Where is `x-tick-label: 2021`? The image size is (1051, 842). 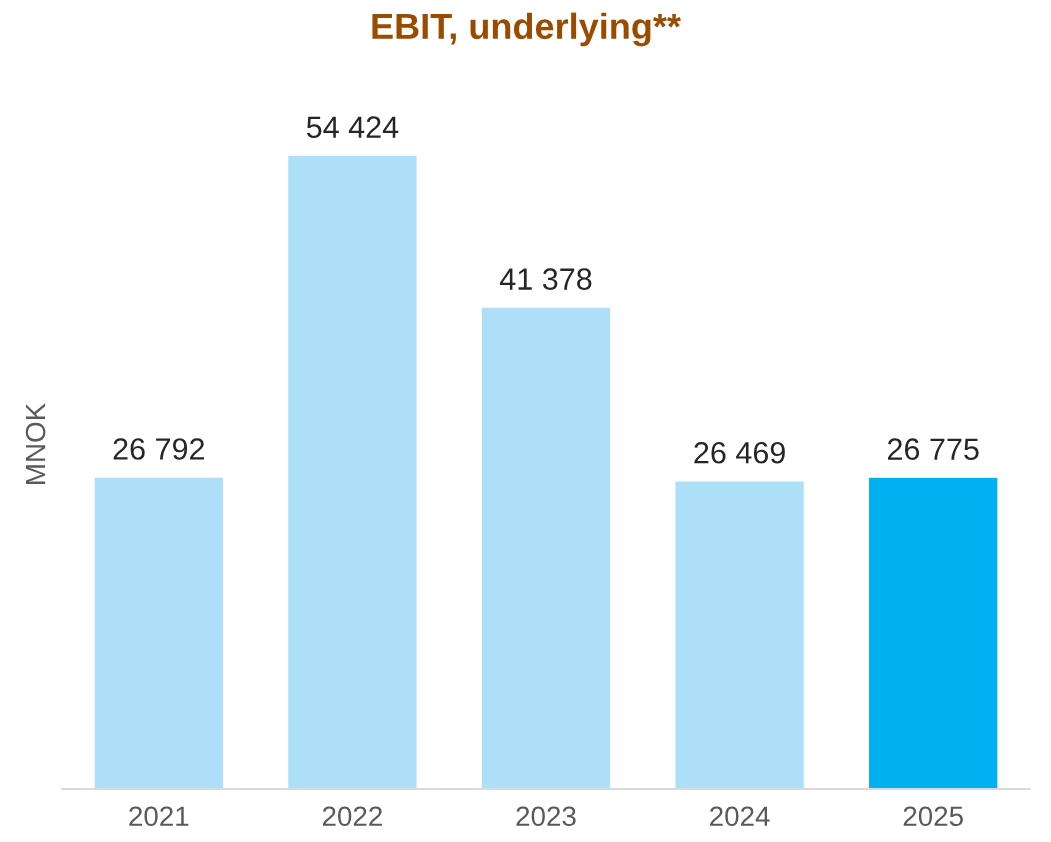 x-tick-label: 2021 is located at coordinates (159, 816).